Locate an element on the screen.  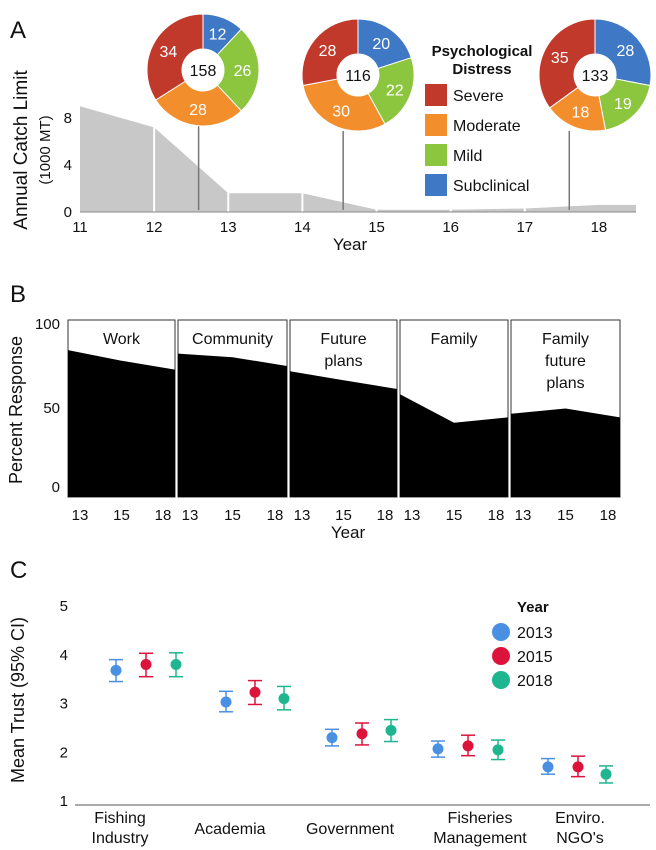
y-tick-label: 50 is located at coordinates (51, 408).